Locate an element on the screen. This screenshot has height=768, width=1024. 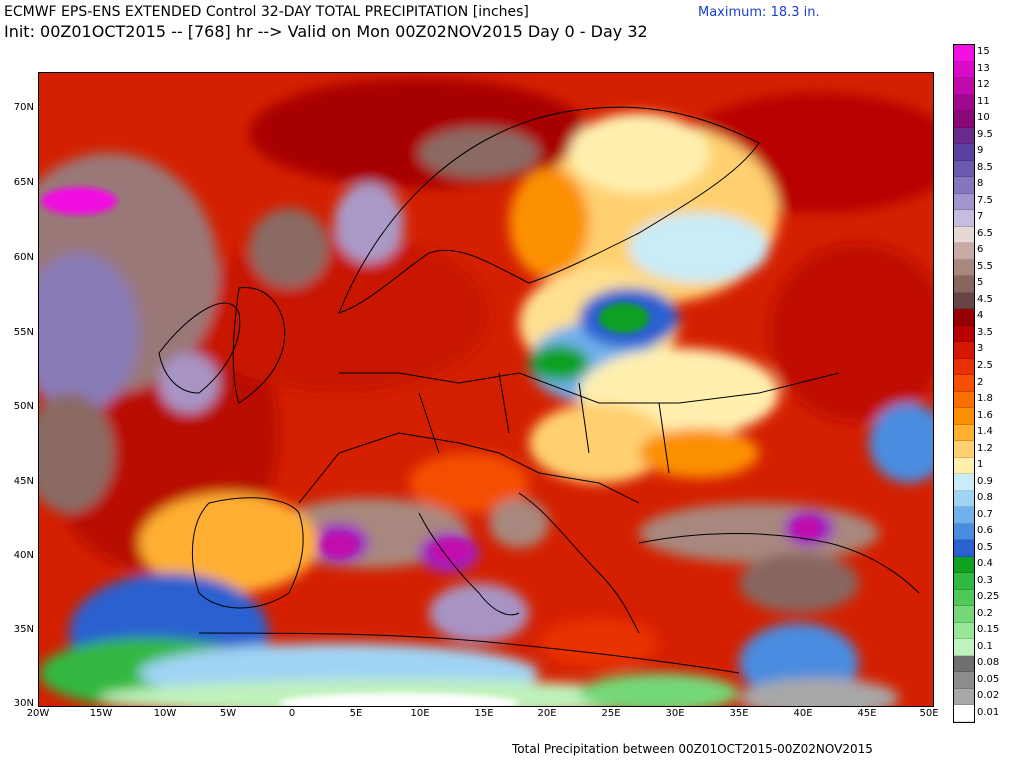
lon-label: 15W is located at coordinates (101, 713).